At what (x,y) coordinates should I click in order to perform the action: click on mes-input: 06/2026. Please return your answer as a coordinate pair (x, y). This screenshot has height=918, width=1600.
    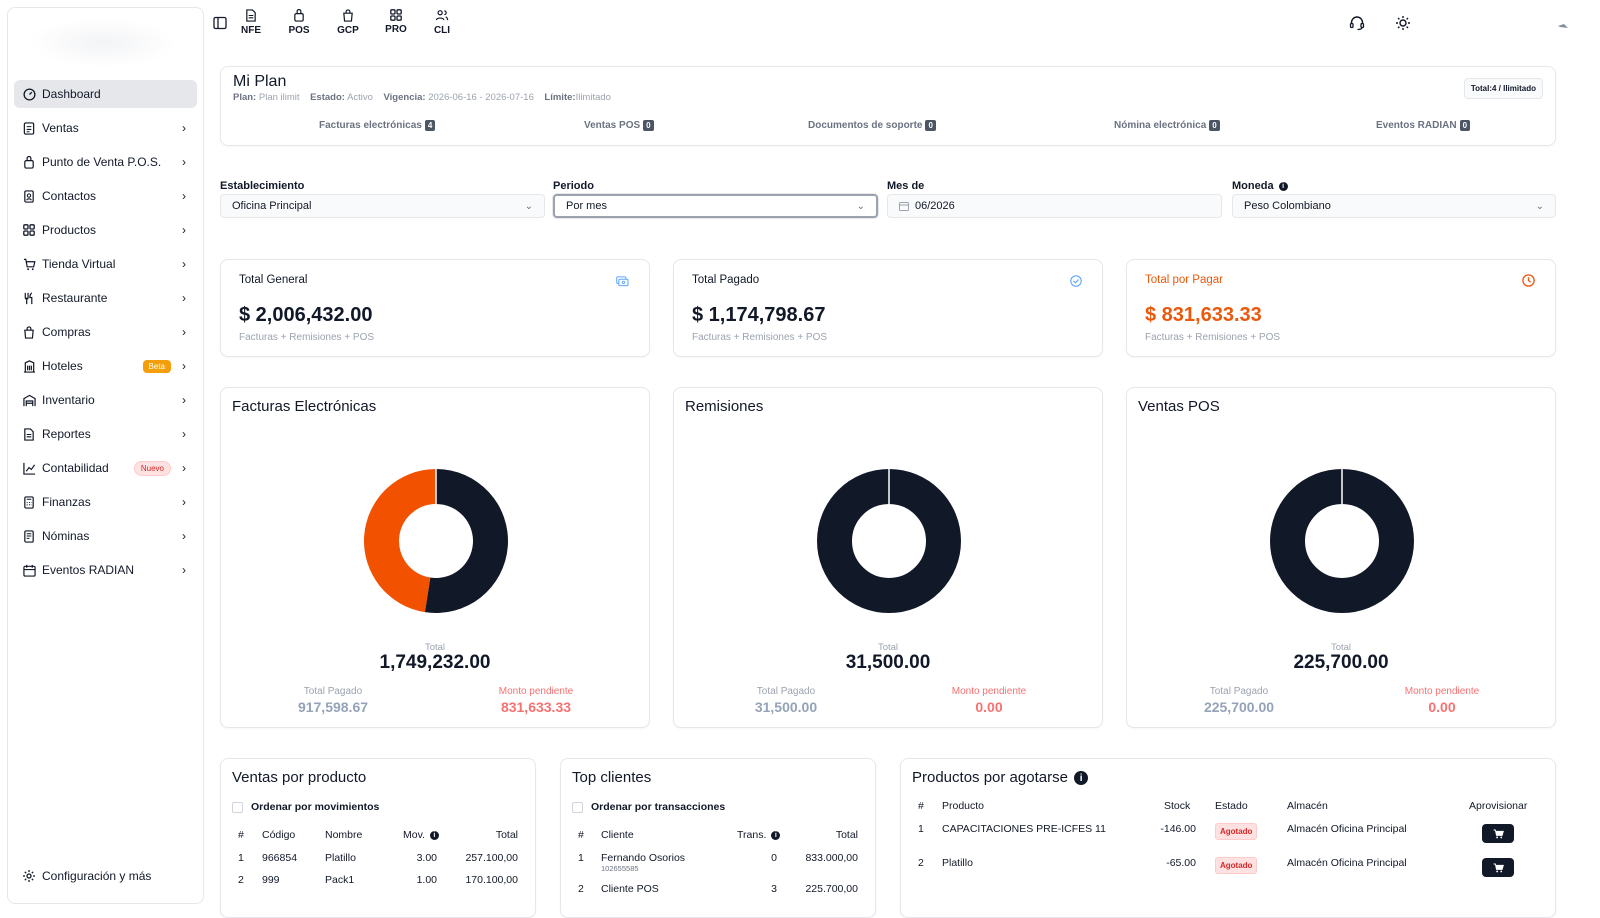
    Looking at the image, I should click on (1054, 206).